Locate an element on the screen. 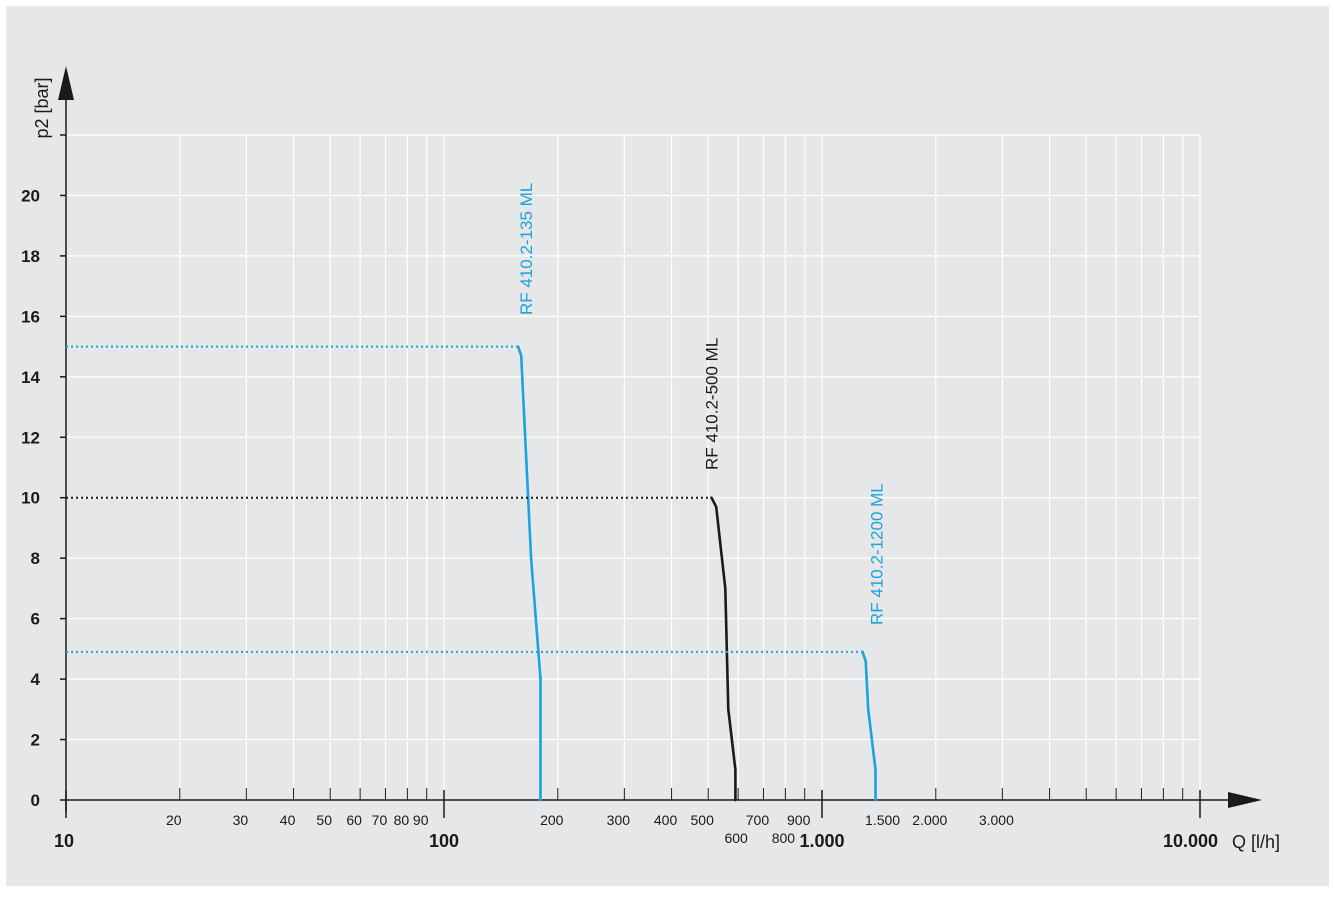  x-tick-label: 3.000 is located at coordinates (996, 820).